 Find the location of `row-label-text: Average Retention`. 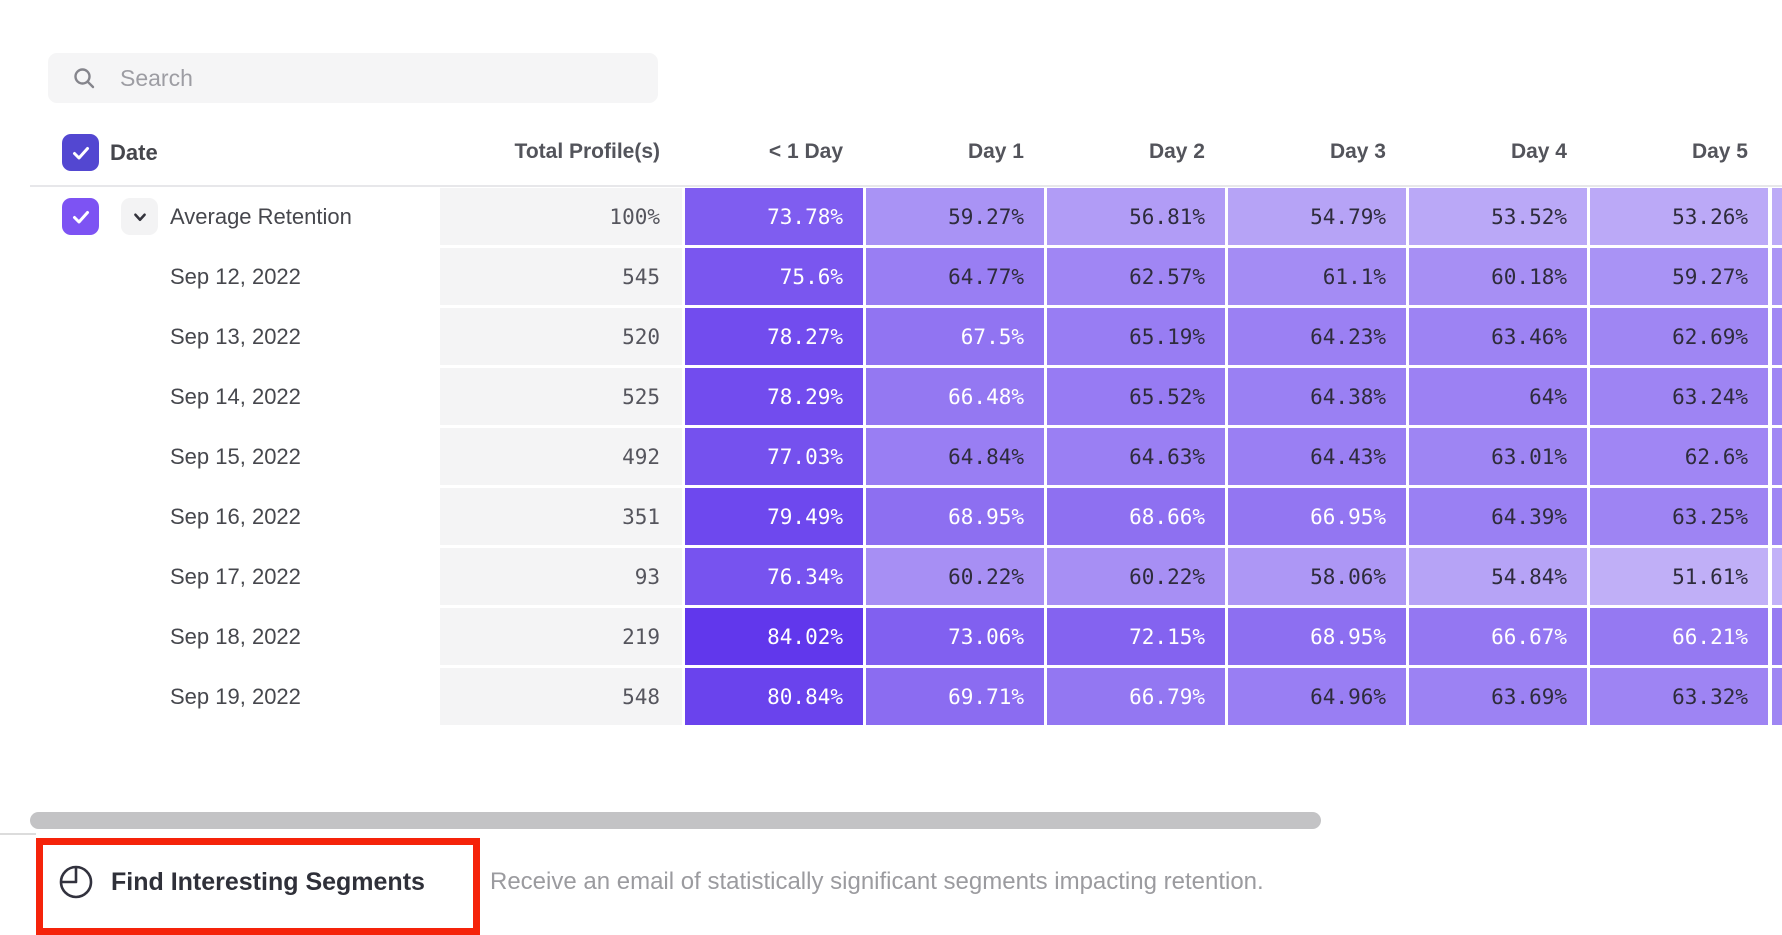

row-label-text: Average Retention is located at coordinates (261, 216).